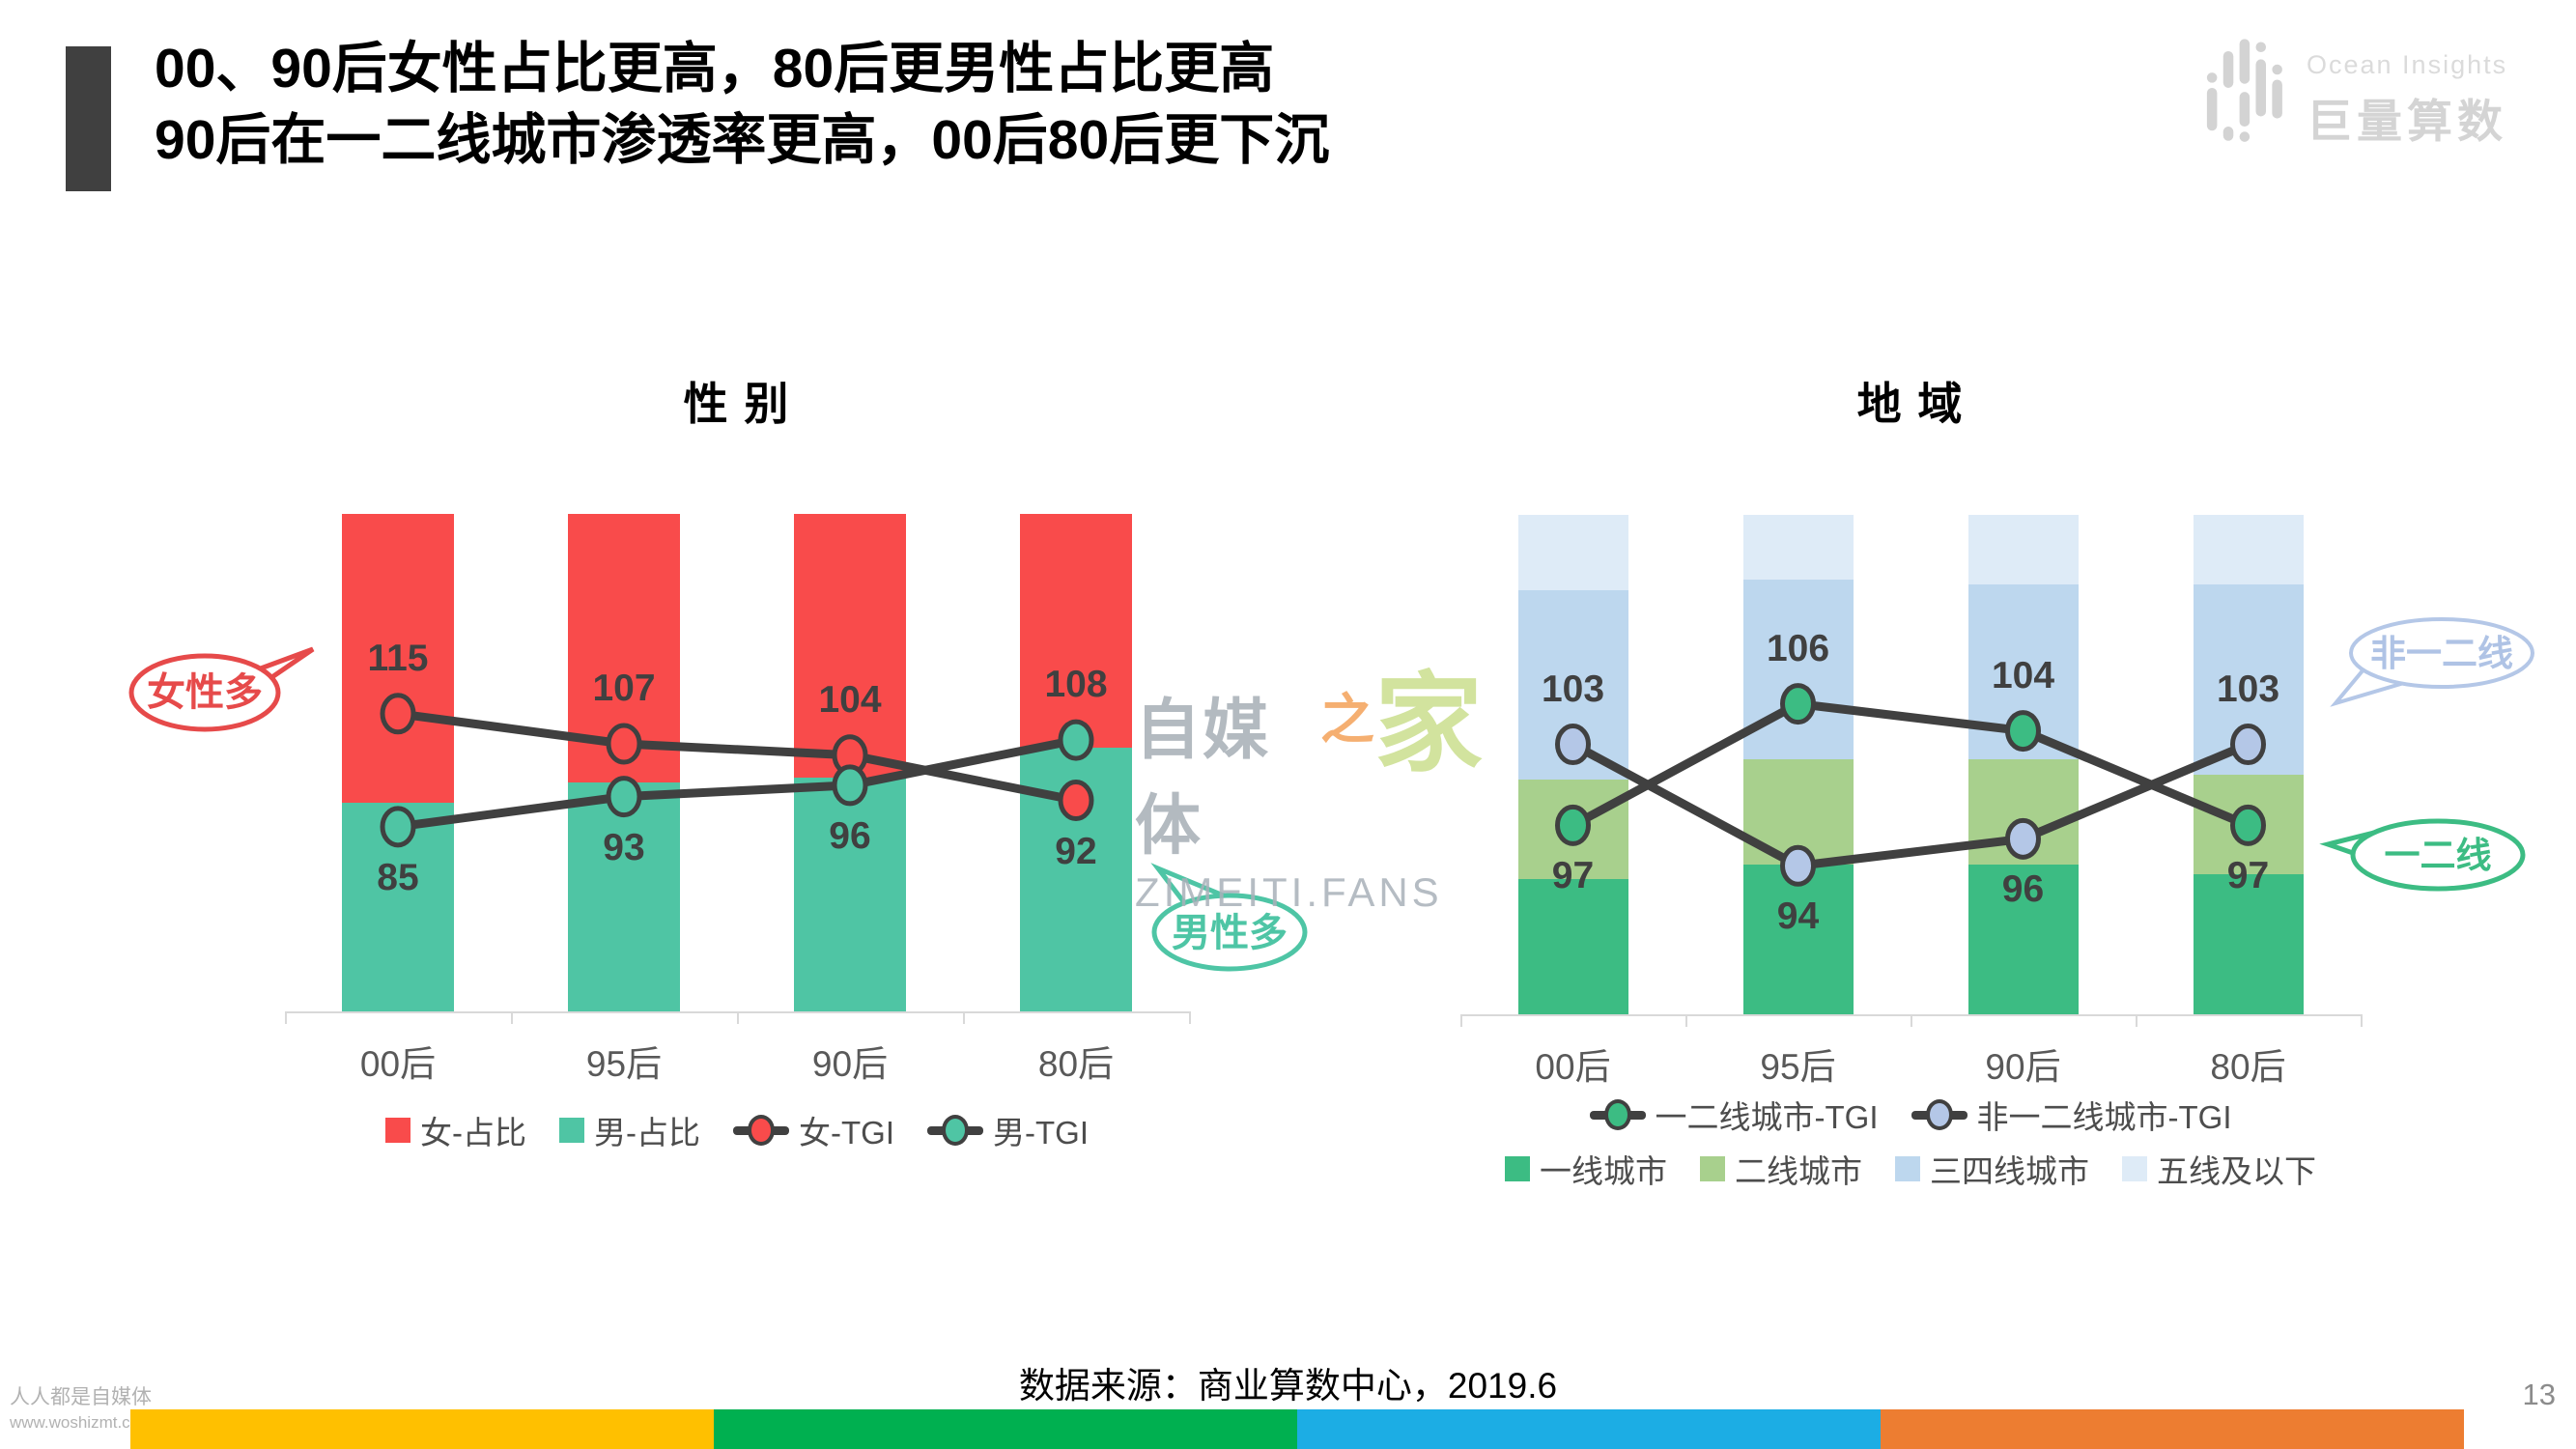 The height and width of the screenshot is (1449, 2576). Describe the element at coordinates (1798, 916) in the screenshot. I see `tgi-value-label: 94` at that location.